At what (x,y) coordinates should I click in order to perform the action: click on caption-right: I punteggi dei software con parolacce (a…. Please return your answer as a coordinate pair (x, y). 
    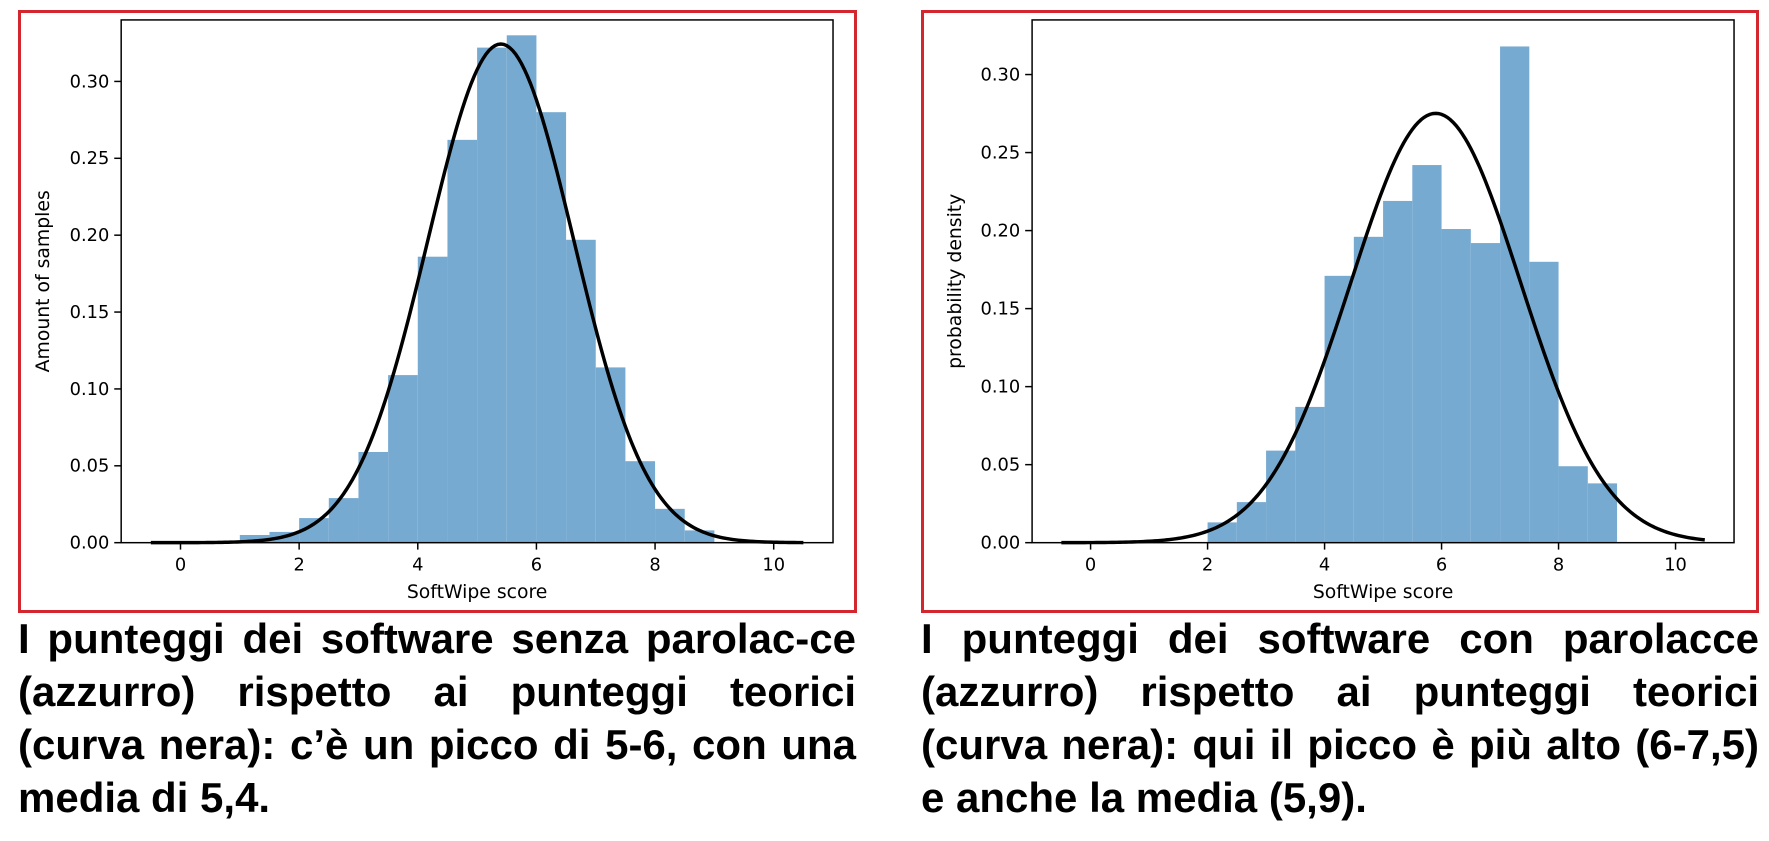
    Looking at the image, I should click on (1340, 718).